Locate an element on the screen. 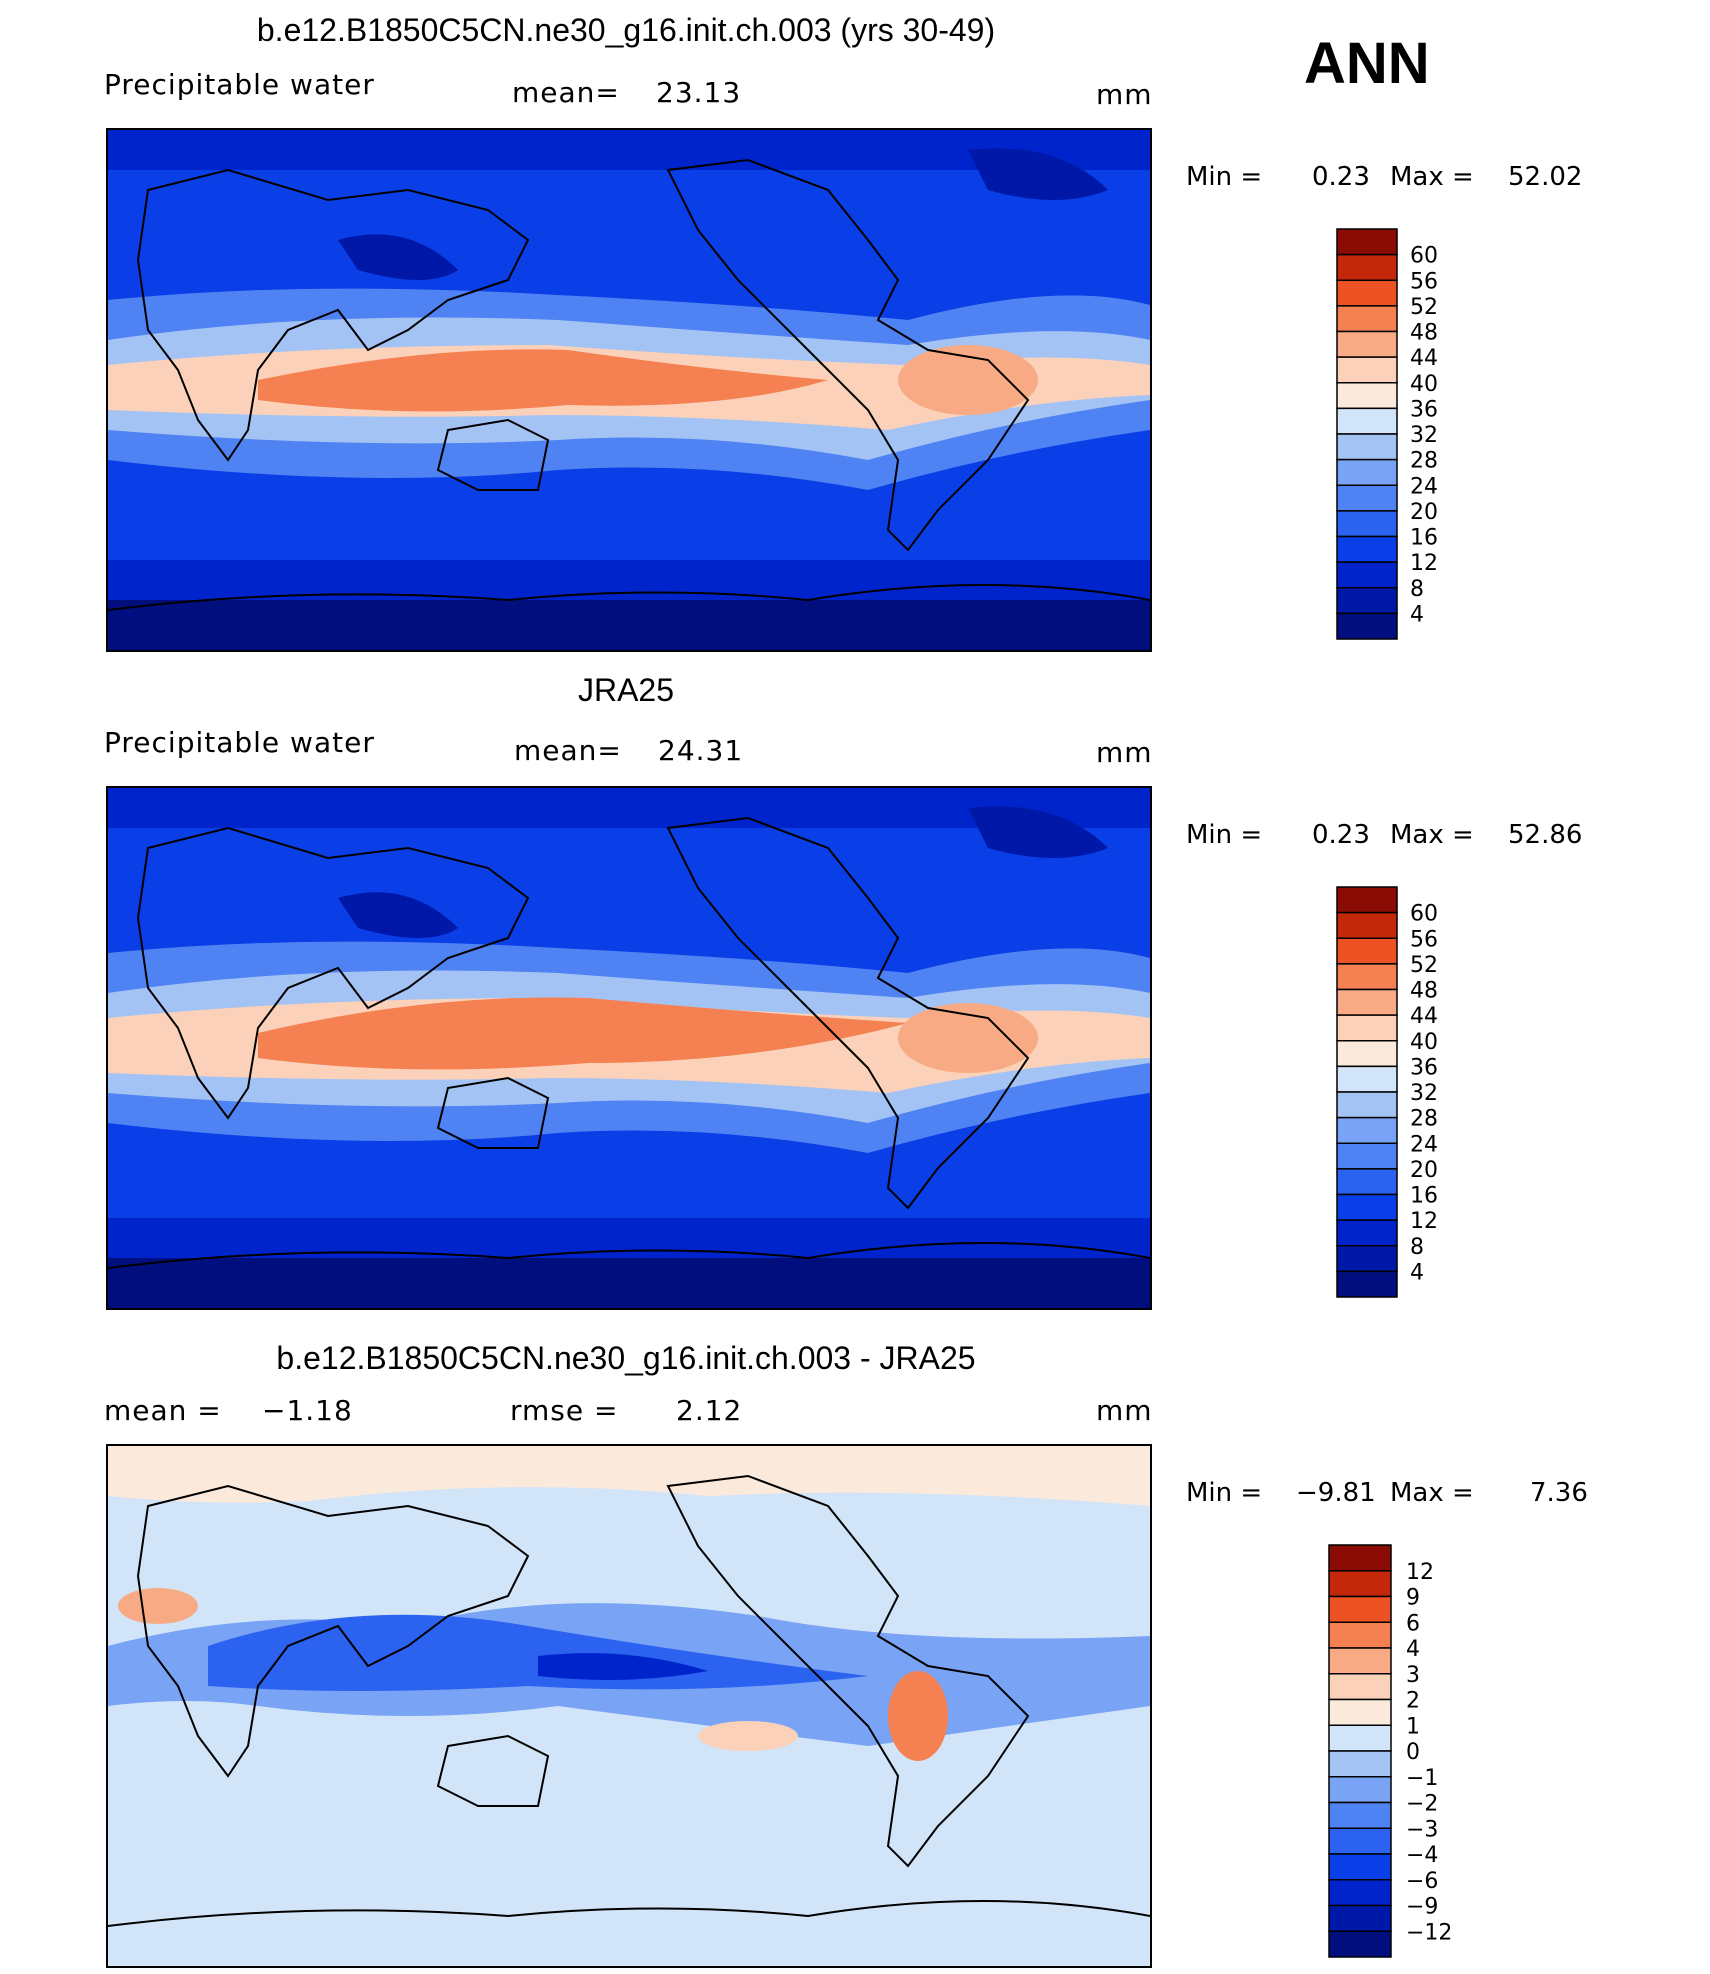 This screenshot has height=1974, width=1710. coastline-eurasia-africa is located at coordinates (333, 973).